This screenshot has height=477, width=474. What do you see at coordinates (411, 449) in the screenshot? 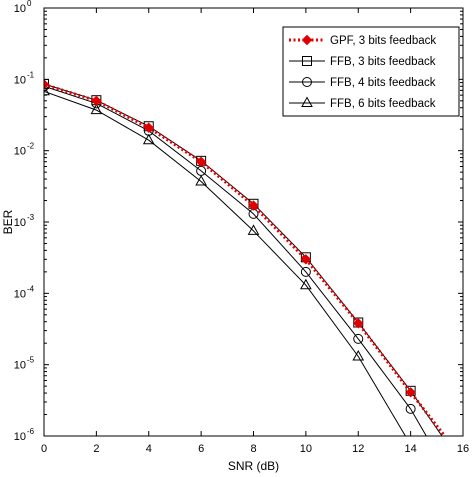
I see `x-tick-label: 14` at bounding box center [411, 449].